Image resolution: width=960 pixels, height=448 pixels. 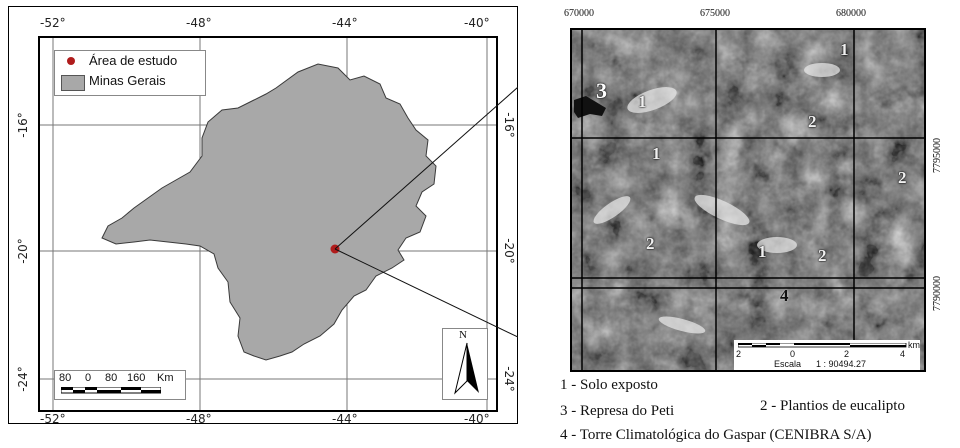 I want to click on label-tower: 4, so click(x=784, y=295).